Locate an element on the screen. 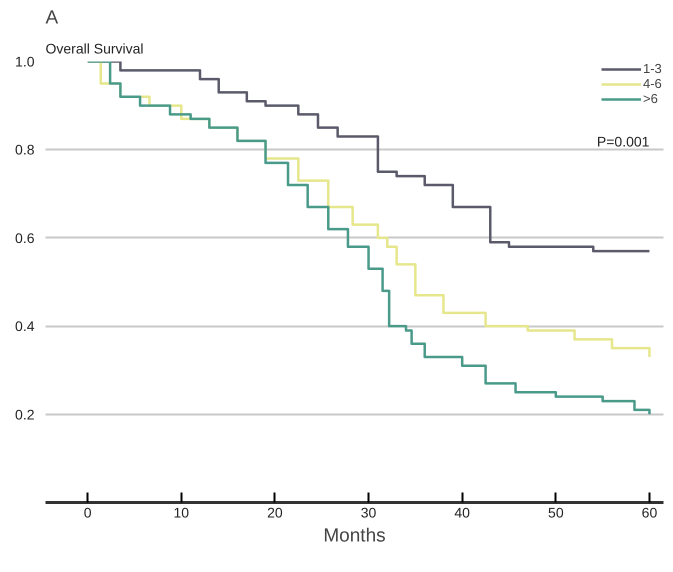 The height and width of the screenshot is (572, 673). y-tick-label: 0.2 is located at coordinates (25, 414).